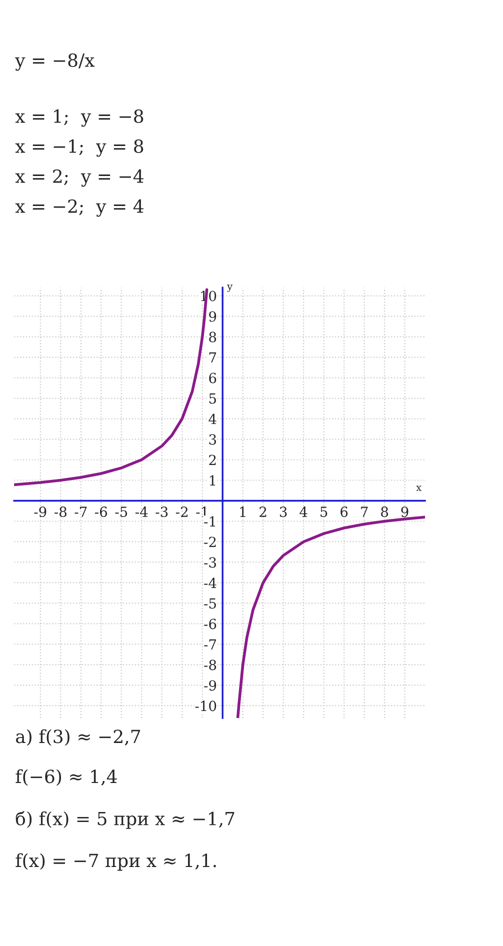  I want to click on y-tick-label: -8, so click(210, 665).